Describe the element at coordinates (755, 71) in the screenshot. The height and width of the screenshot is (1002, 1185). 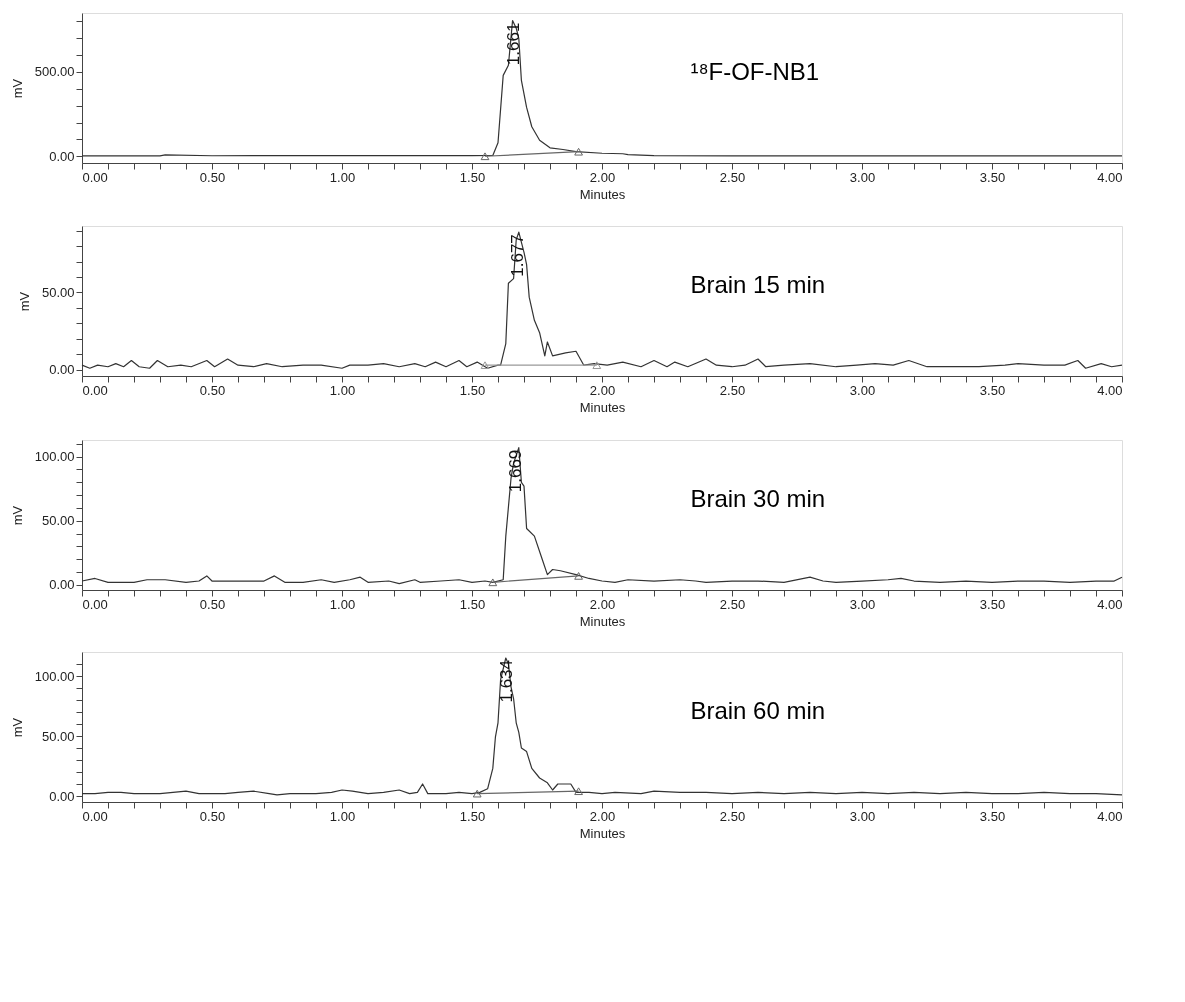
I see `text: ¹⁸F-OF-NB1` at that location.